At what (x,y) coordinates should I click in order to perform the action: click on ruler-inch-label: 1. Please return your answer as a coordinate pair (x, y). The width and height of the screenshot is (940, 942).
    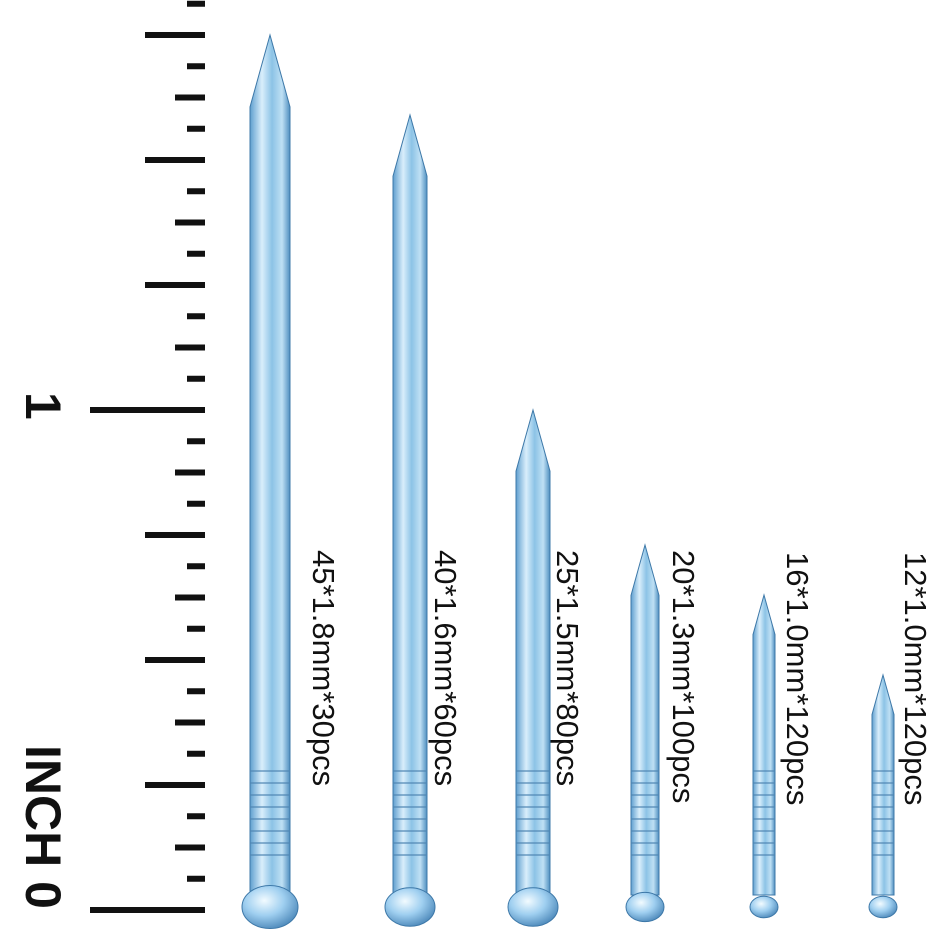
    Looking at the image, I should click on (43, 406).